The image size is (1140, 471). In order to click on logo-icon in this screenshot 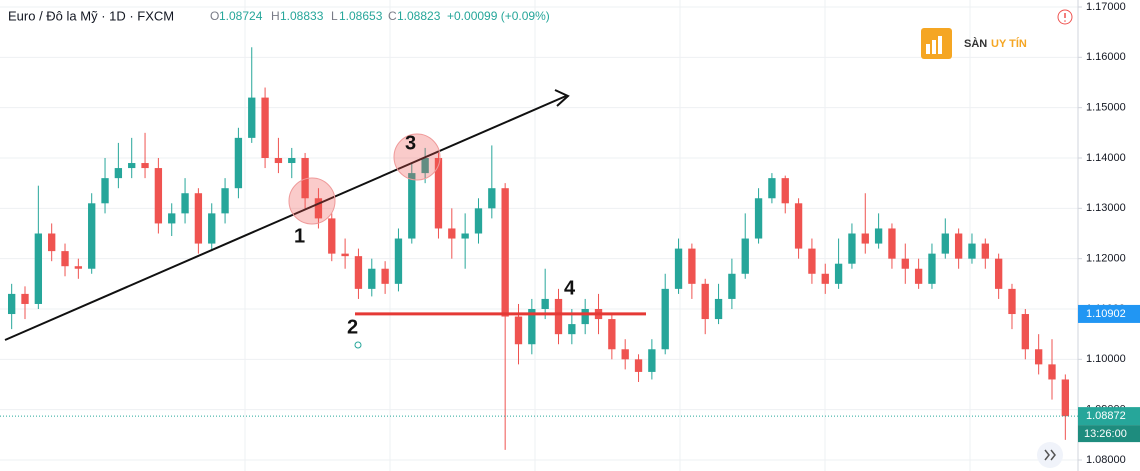, I will do `click(936, 43)`.